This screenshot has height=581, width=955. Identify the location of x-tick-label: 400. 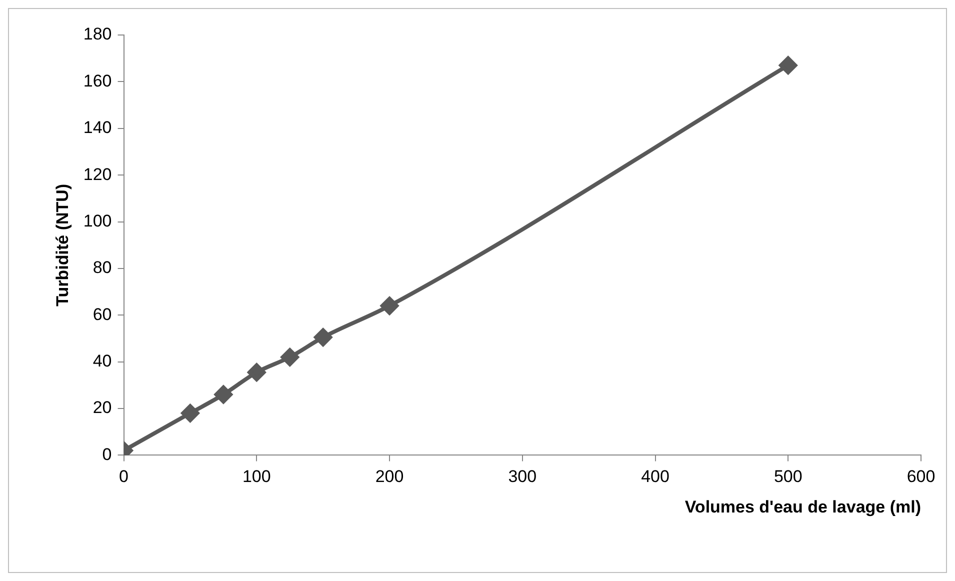
(655, 476).